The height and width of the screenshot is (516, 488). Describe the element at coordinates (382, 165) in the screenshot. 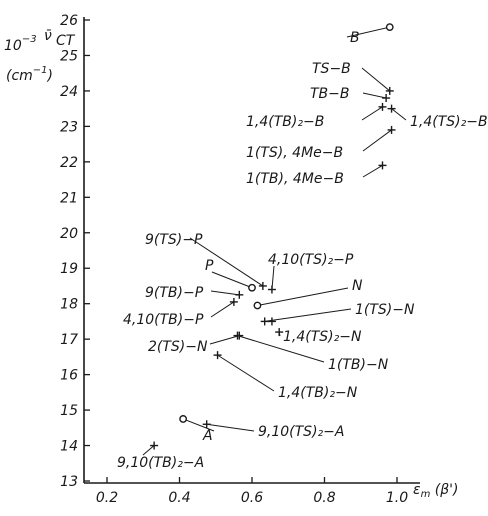

I see `point-1-tb-4me-b-cross` at that location.